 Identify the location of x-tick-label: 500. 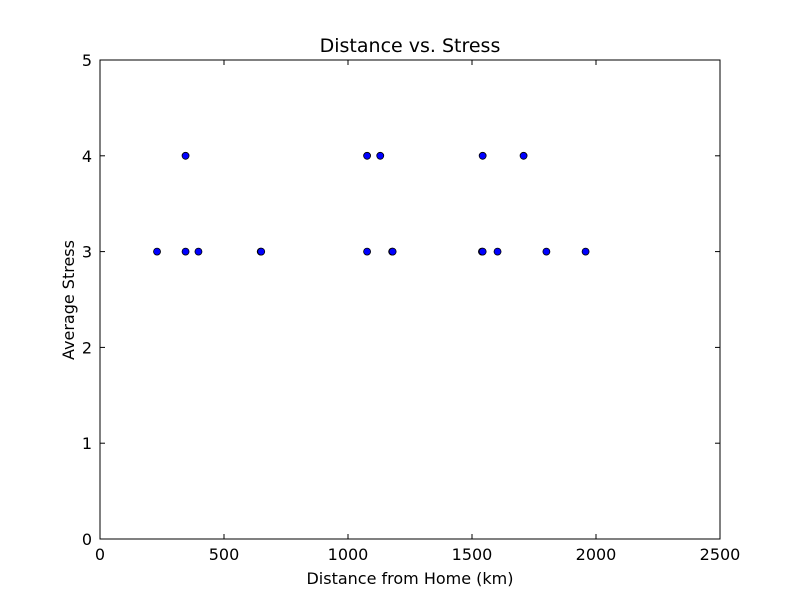
(224, 554).